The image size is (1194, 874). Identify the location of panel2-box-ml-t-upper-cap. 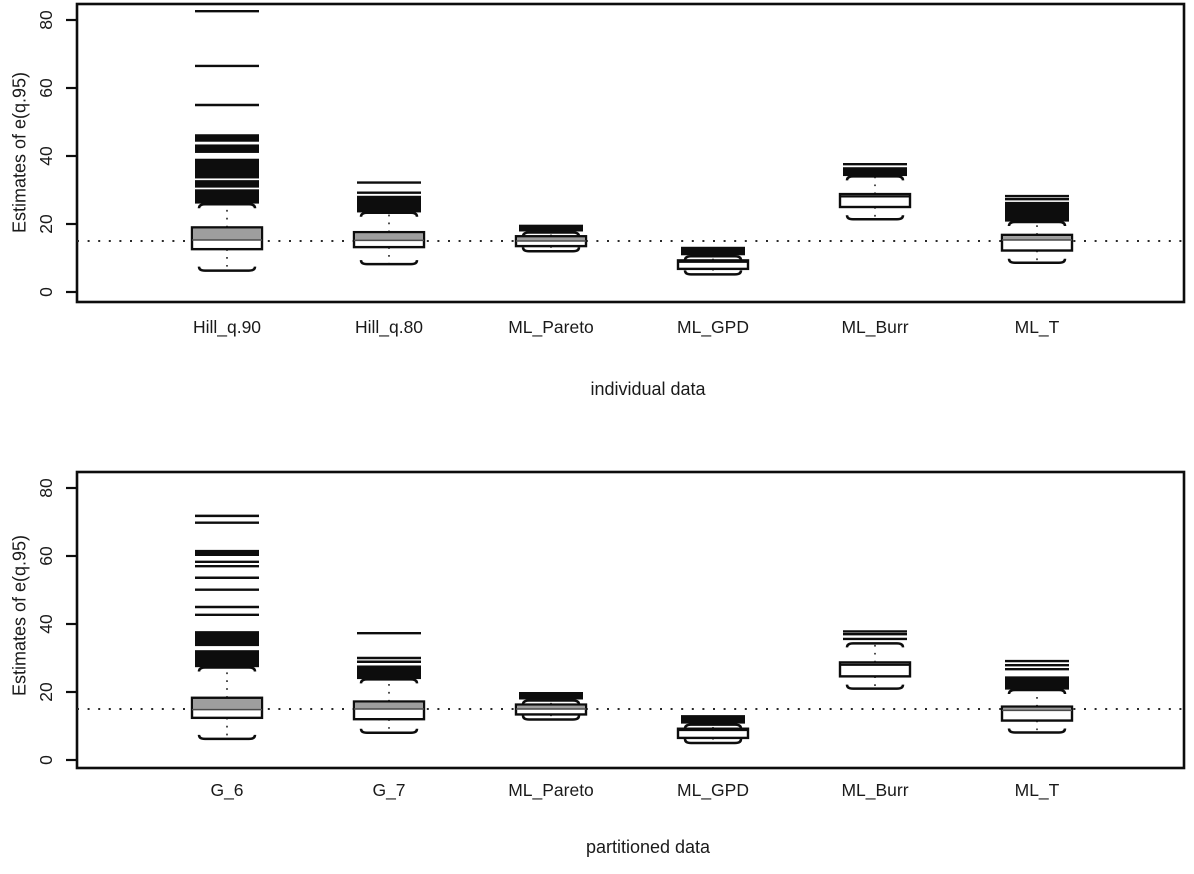
(1037, 691).